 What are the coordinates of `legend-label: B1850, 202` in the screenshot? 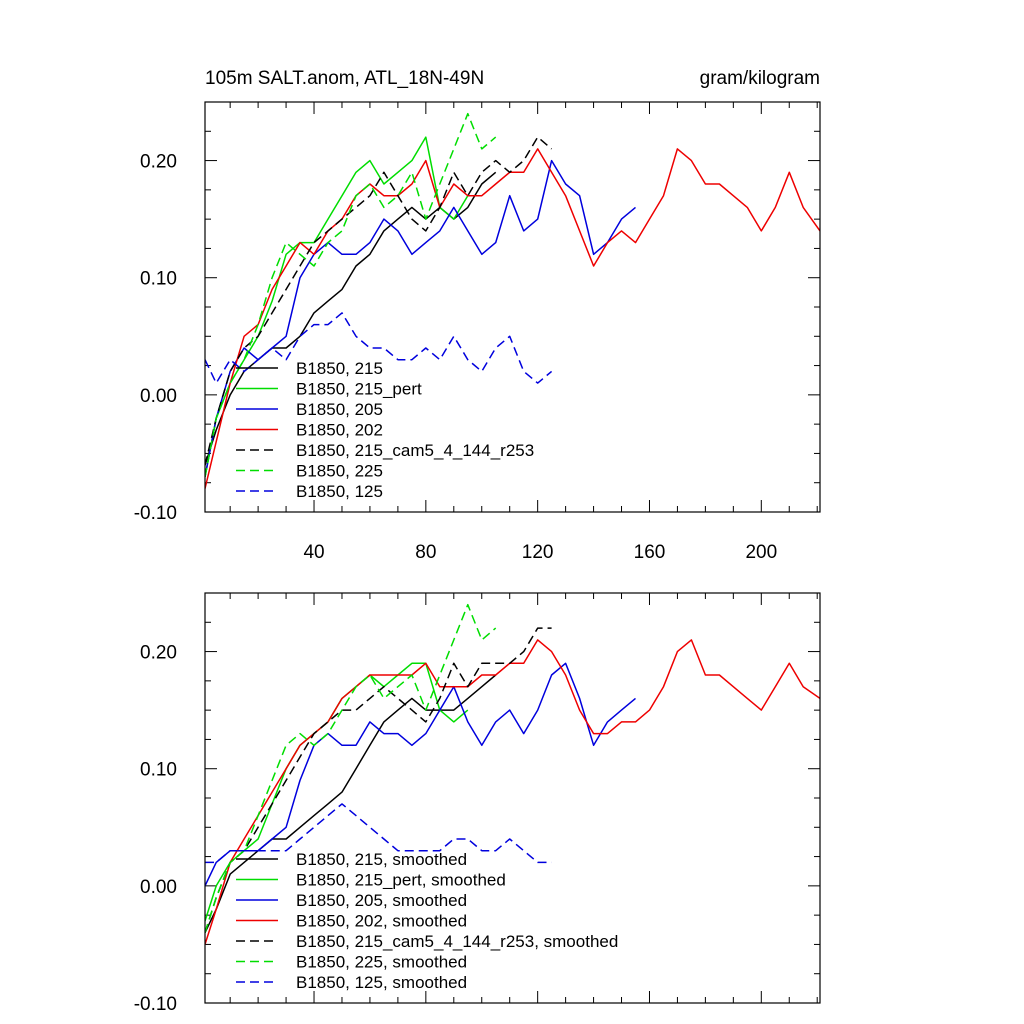 It's located at (339, 430).